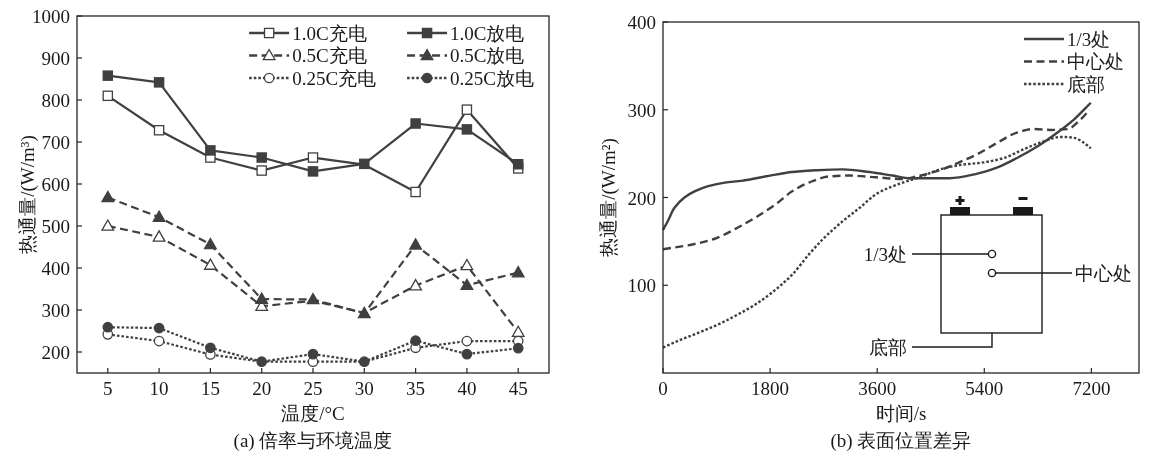 This screenshot has height=456, width=1156. What do you see at coordinates (1103, 273) in the screenshot?
I see `annotation: 中心处` at bounding box center [1103, 273].